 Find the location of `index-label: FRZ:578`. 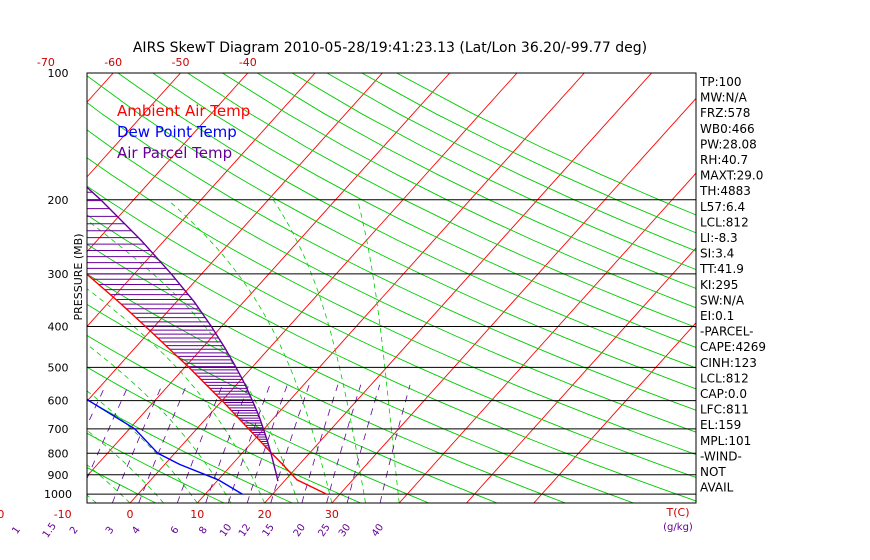

index-label: FRZ:578 is located at coordinates (725, 113).